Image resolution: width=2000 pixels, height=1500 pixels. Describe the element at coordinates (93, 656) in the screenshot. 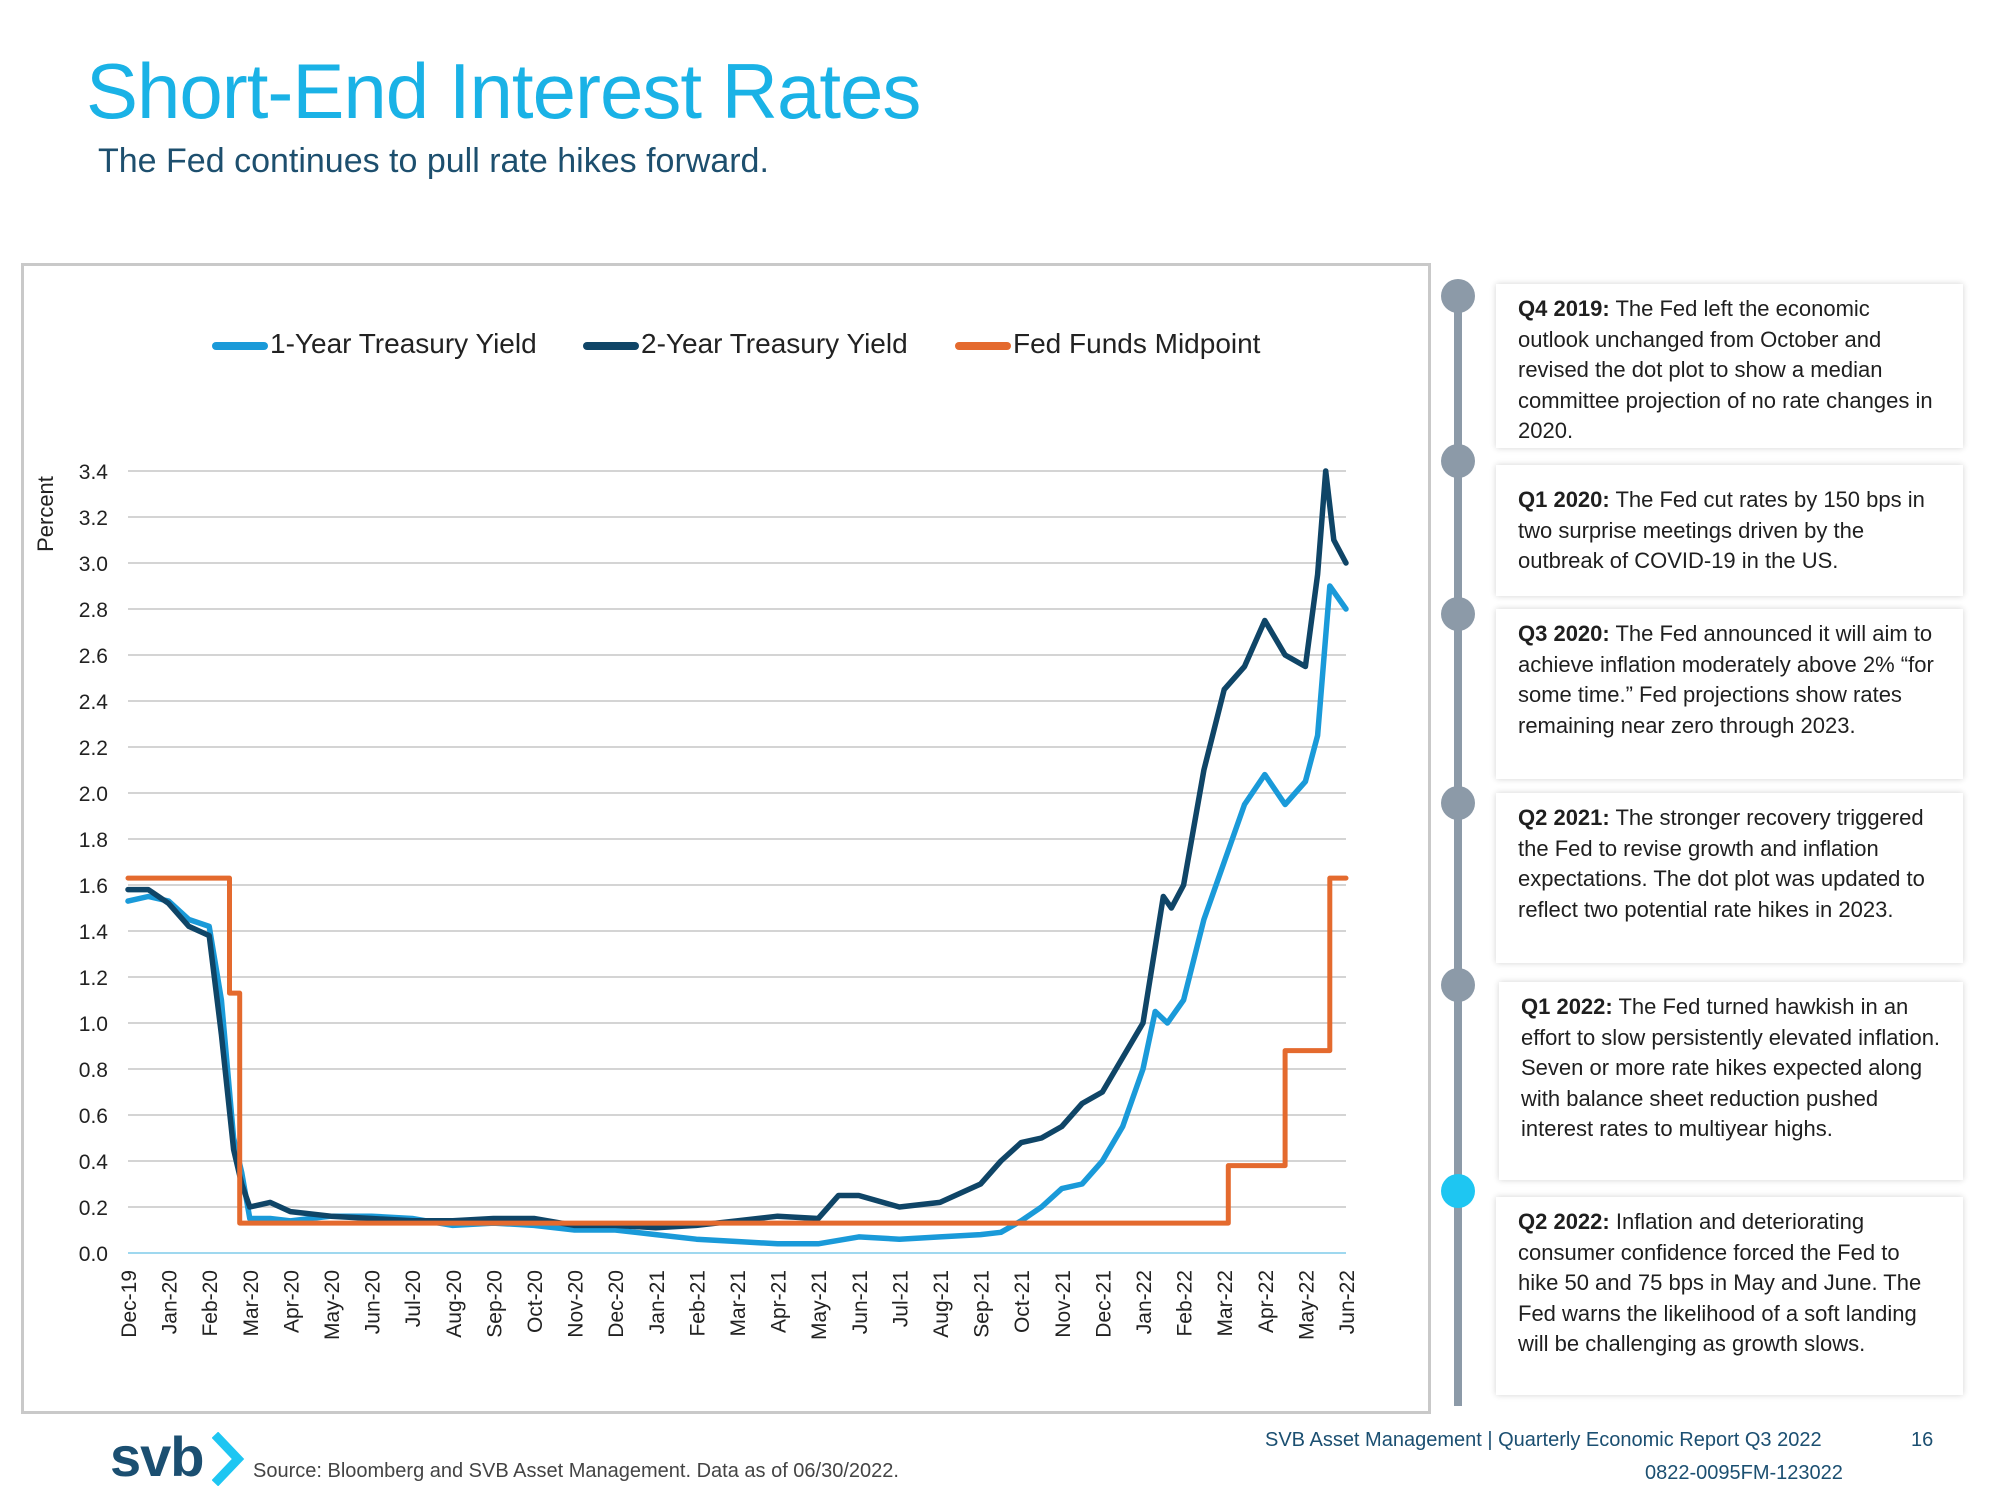

I see `y-tick-label: 2.6` at that location.